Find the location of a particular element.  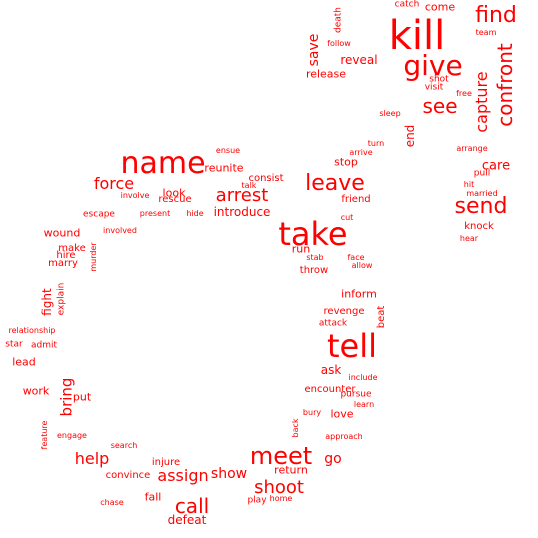

word-find: find is located at coordinates (496, 15).